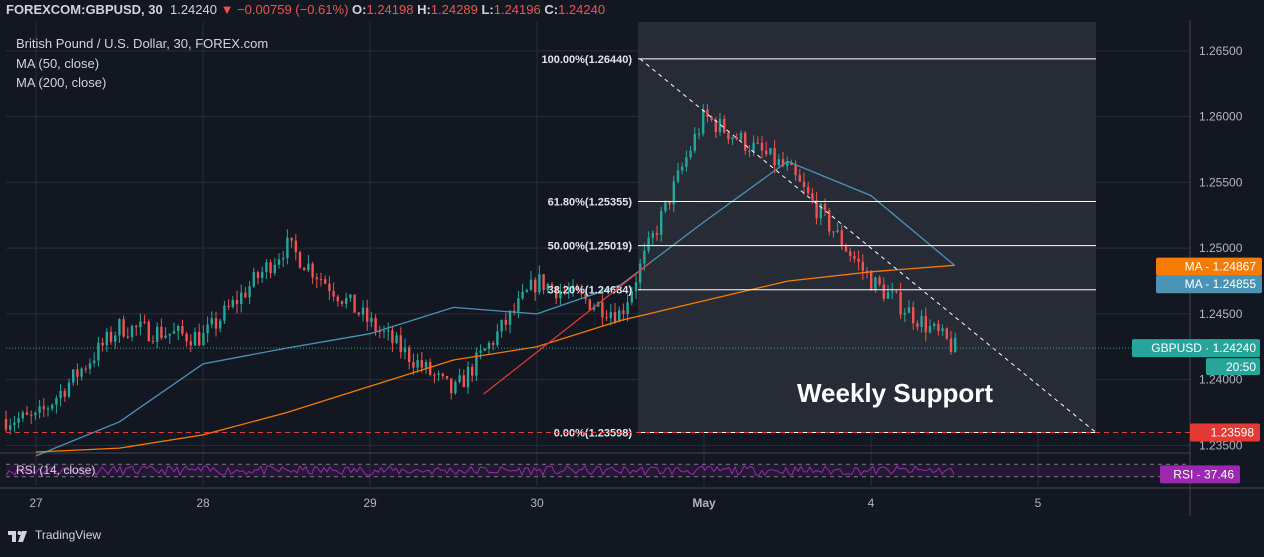  What do you see at coordinates (551, 9) in the screenshot?
I see `close-label: C:` at bounding box center [551, 9].